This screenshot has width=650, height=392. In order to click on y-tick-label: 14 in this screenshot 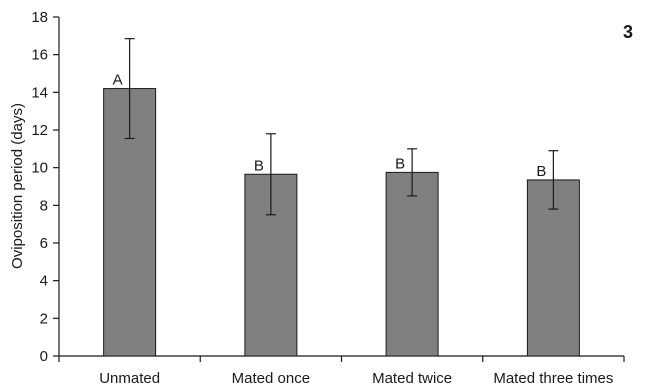, I will do `click(39, 92)`.